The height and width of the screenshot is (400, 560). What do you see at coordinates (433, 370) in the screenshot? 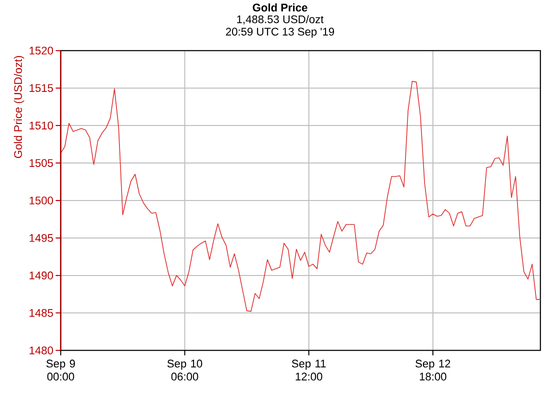
I see `x-tick-label: Sep 12 18:00` at bounding box center [433, 370].